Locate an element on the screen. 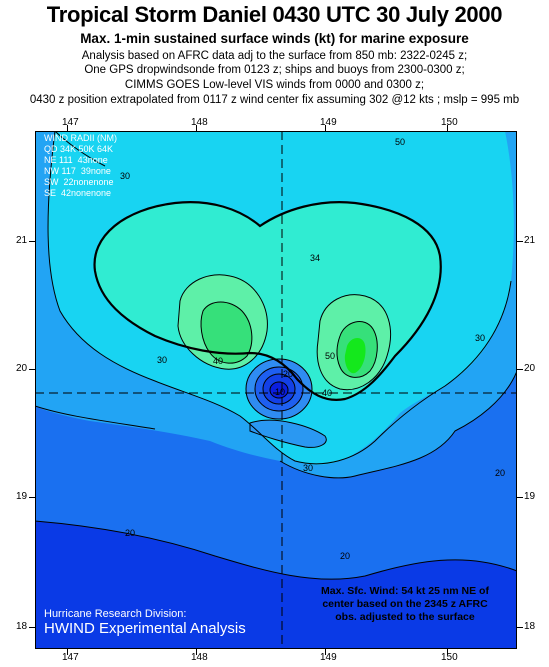 The height and width of the screenshot is (667, 549). wind-radii-row-ne: NE 111 43none is located at coordinates (76, 160).